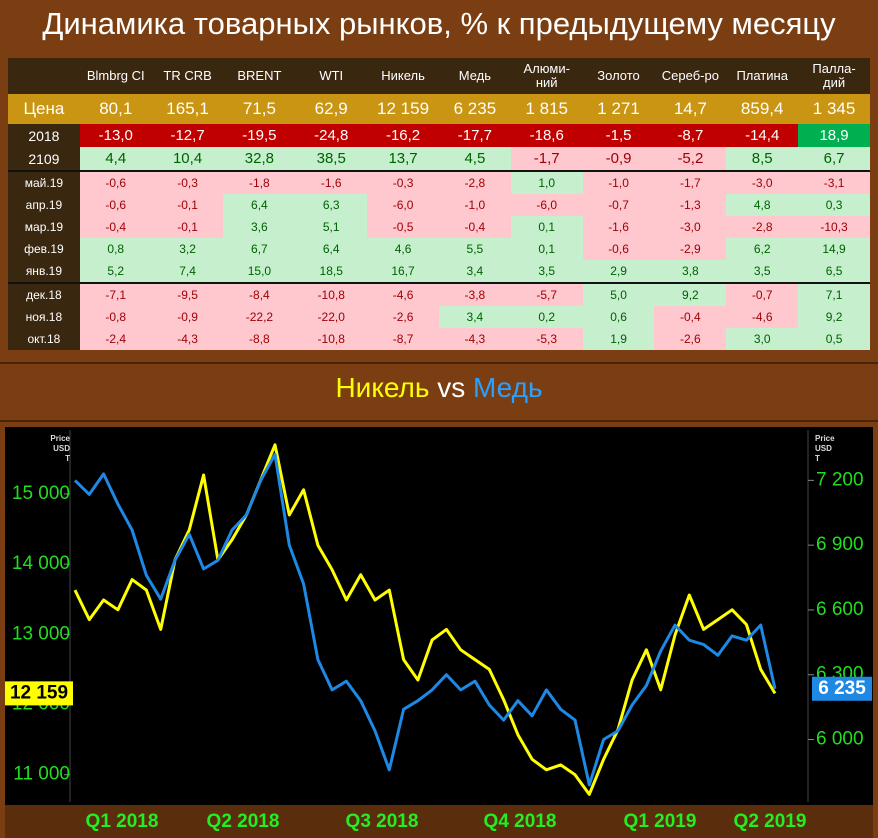 The image size is (878, 838). Describe the element at coordinates (770, 821) in the screenshot. I see `x-tick-label: Q2 2019` at that location.